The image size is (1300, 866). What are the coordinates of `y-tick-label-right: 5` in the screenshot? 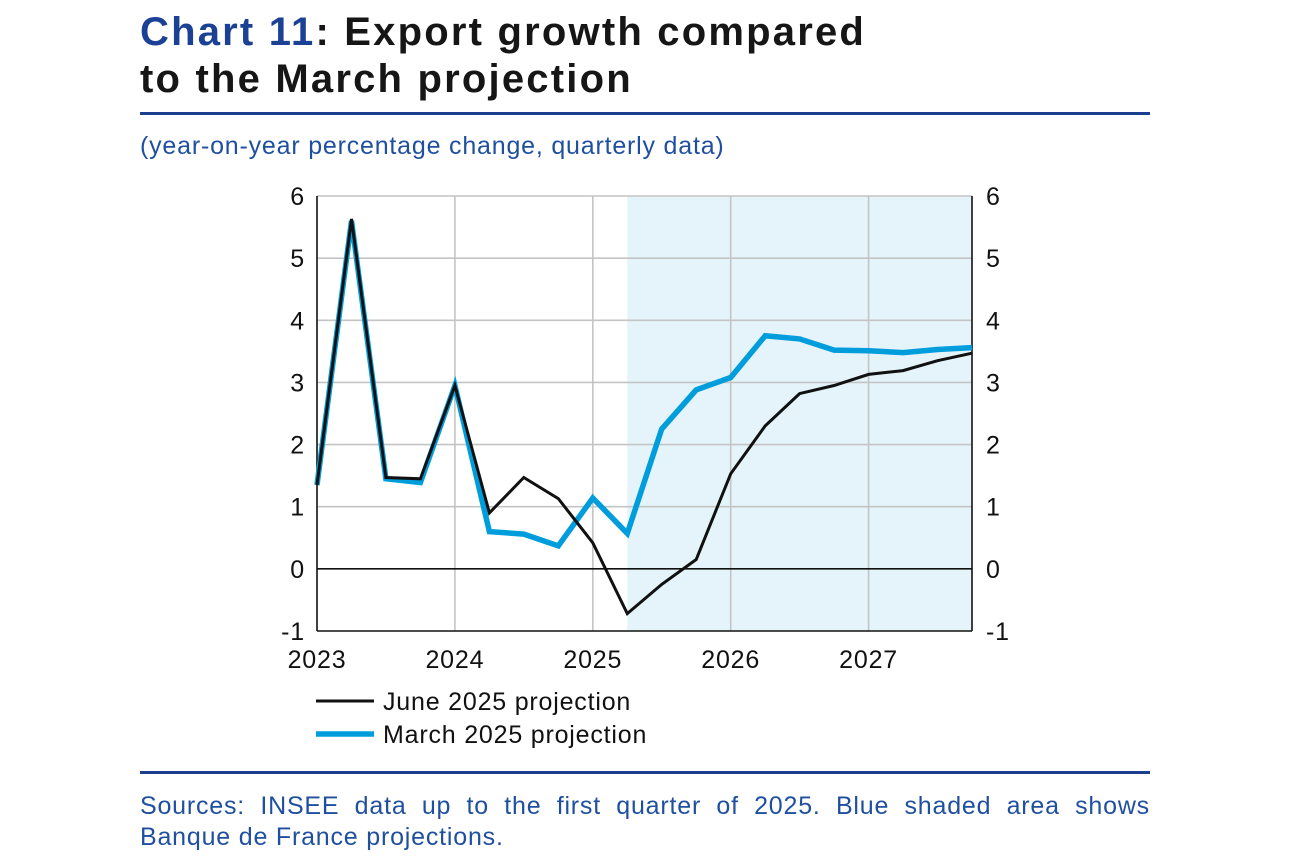 It's located at (993, 259).